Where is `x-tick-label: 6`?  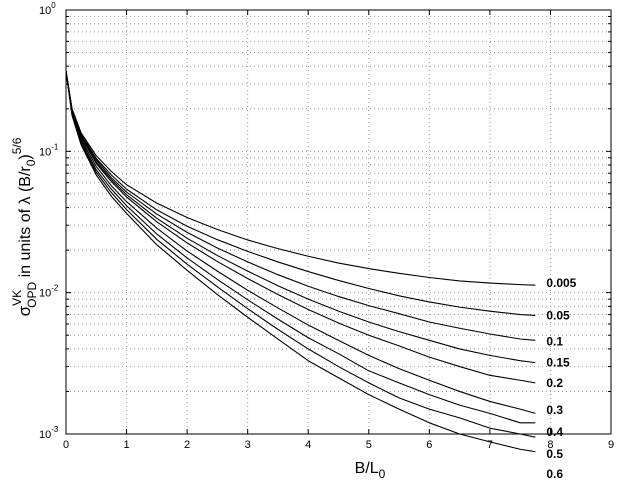
x-tick-label: 6 is located at coordinates (429, 445).